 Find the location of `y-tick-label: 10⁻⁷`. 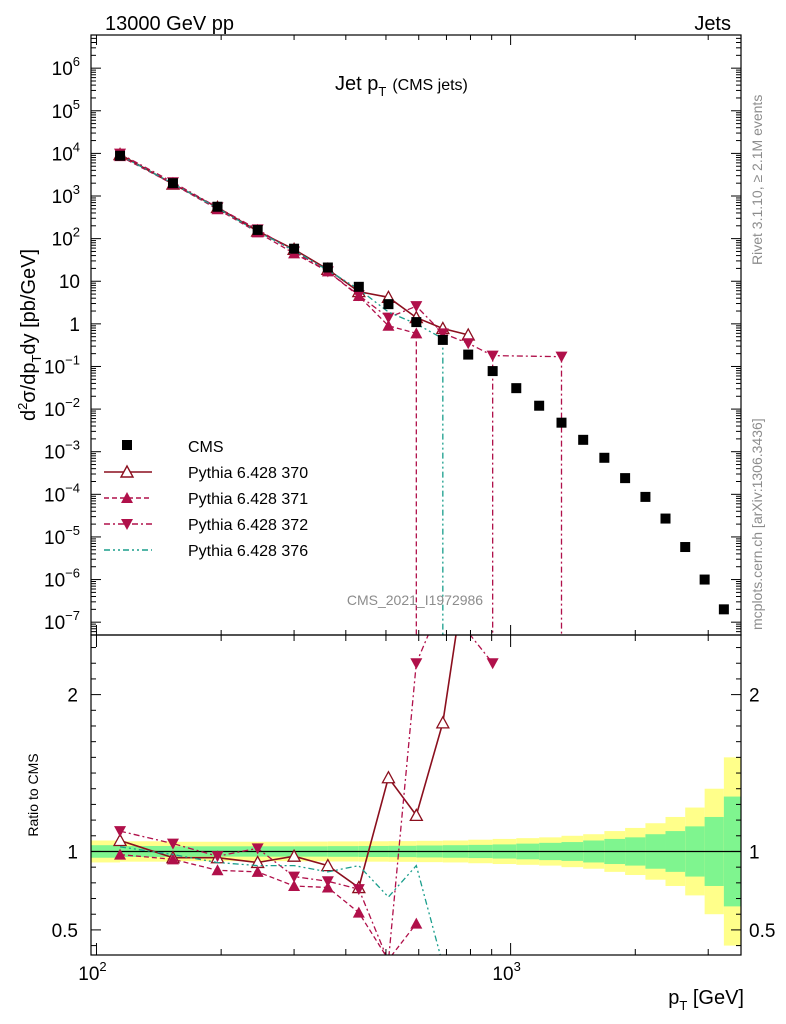

y-tick-label: 10⁻⁷ is located at coordinates (62, 621).